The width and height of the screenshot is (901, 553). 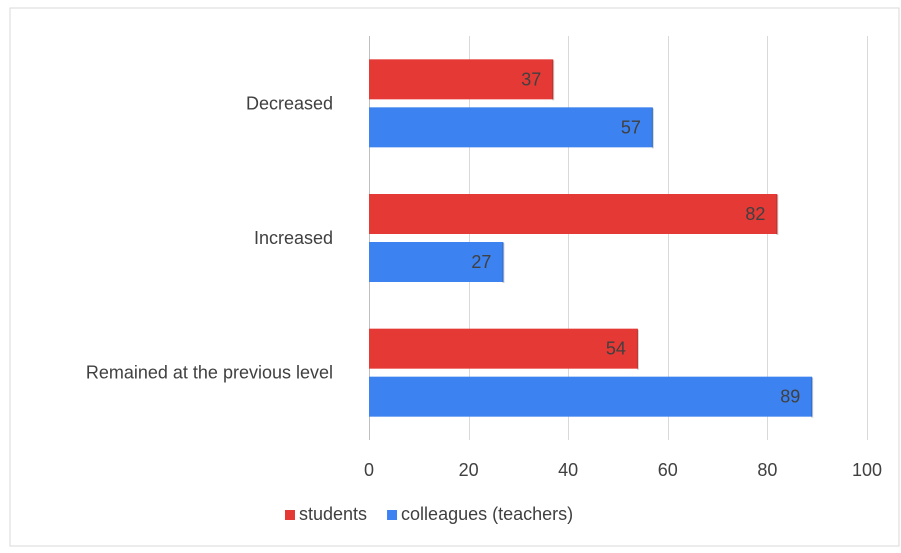 What do you see at coordinates (553, 80) in the screenshot?
I see `bar-shadow-students-decreased` at bounding box center [553, 80].